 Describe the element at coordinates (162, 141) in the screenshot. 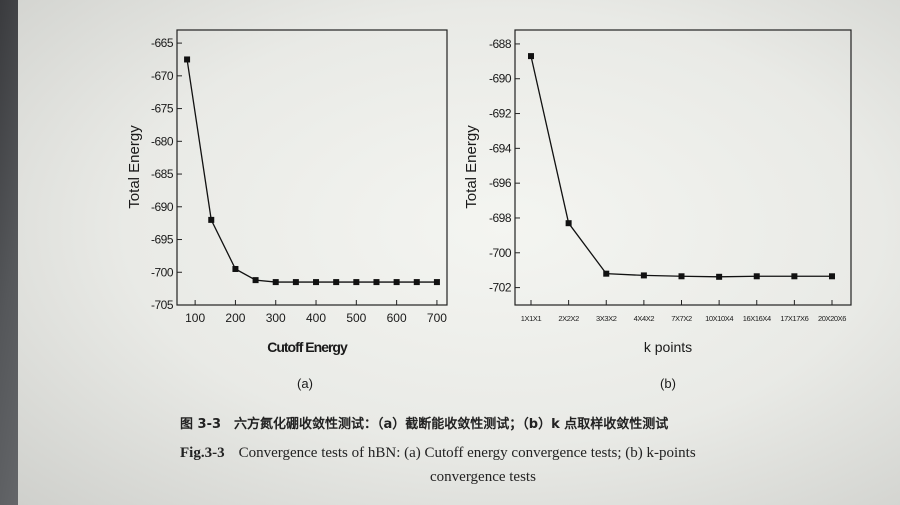

I see `chart-a-ytick-label: -680` at that location.